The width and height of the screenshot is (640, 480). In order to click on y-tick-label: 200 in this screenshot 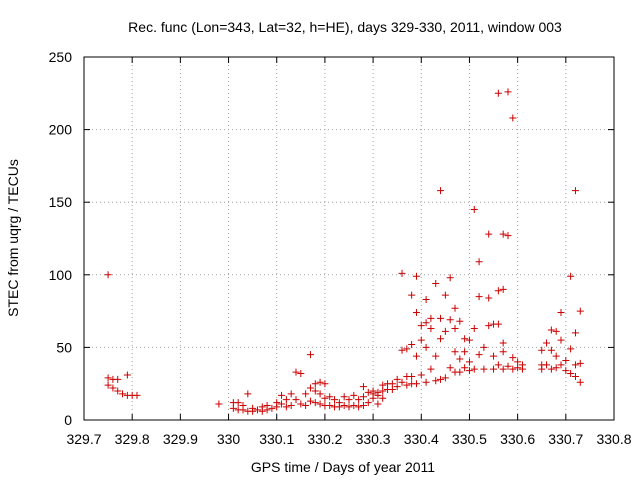, I will do `click(61, 130)`.